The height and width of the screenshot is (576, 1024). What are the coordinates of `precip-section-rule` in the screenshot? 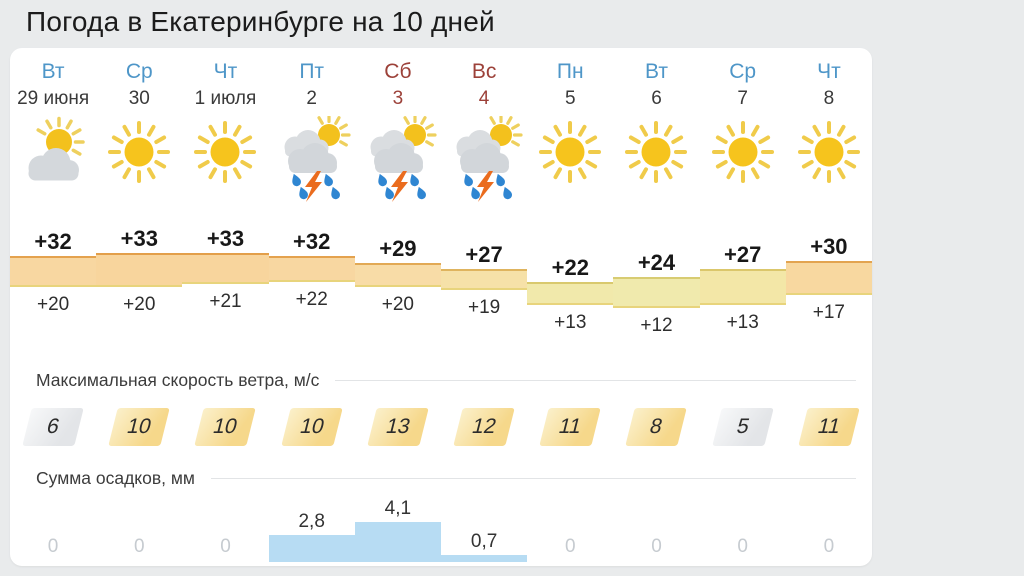 It's located at (533, 478).